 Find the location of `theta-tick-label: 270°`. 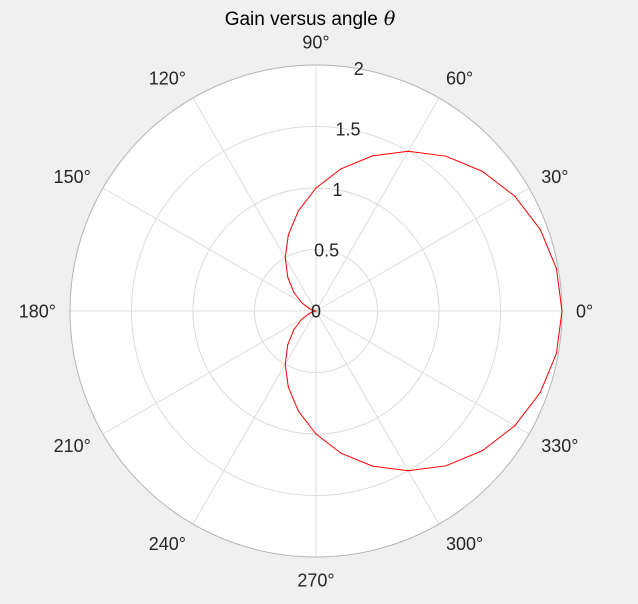

theta-tick-label: 270° is located at coordinates (315, 580).